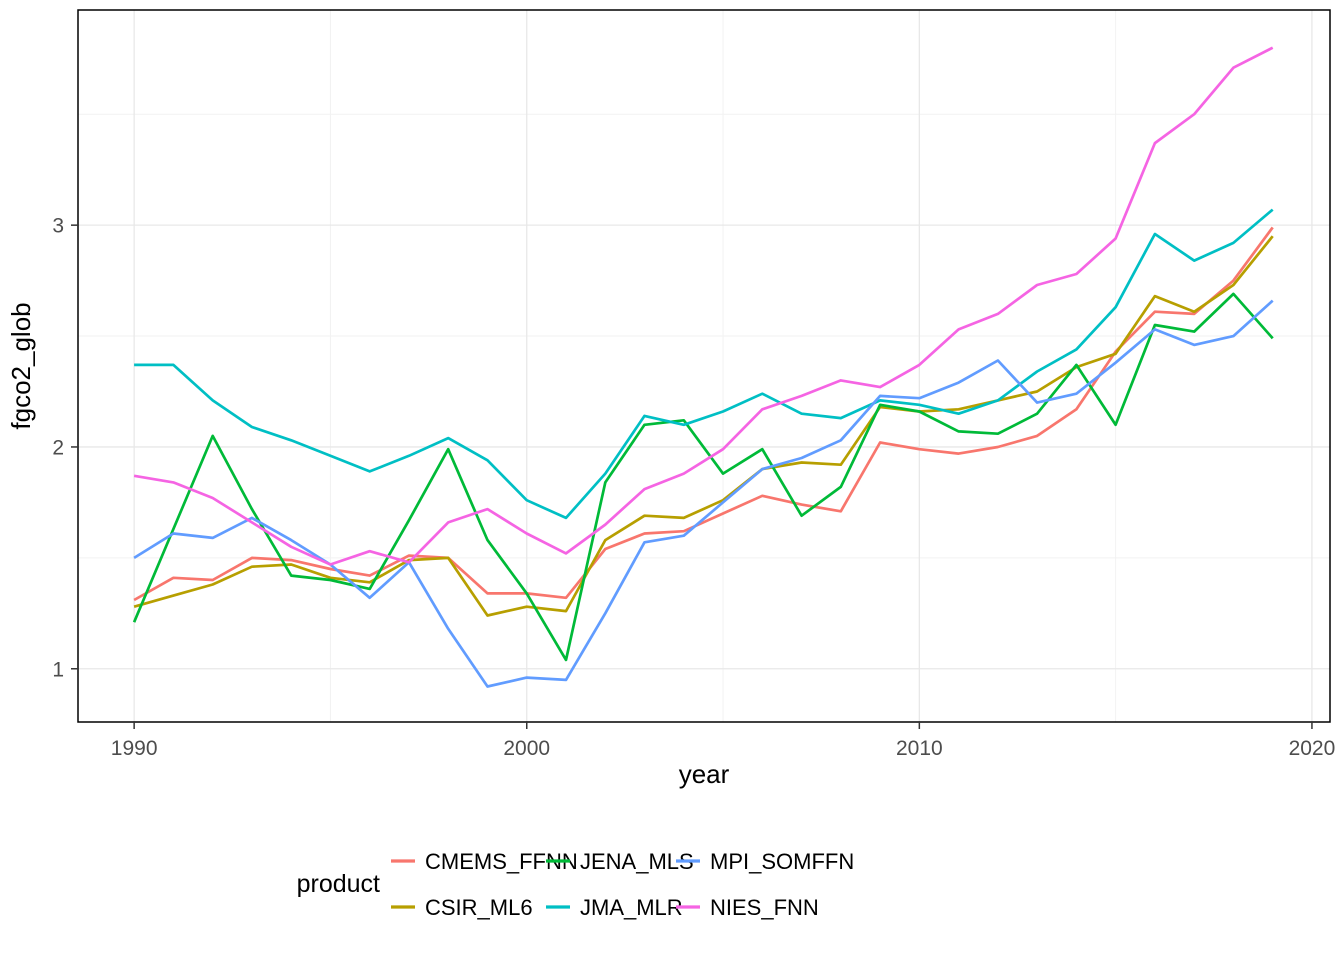 The height and width of the screenshot is (965, 1344). What do you see at coordinates (526, 748) in the screenshot?
I see `x-tick-label: 2000` at bounding box center [526, 748].